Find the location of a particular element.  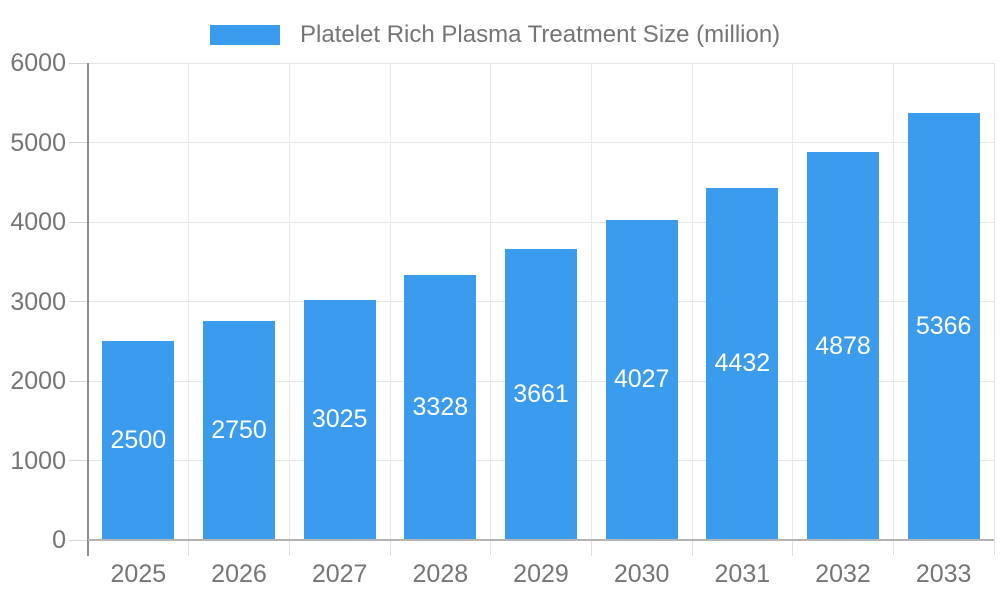

x-axis-label: 2032 is located at coordinates (843, 574).